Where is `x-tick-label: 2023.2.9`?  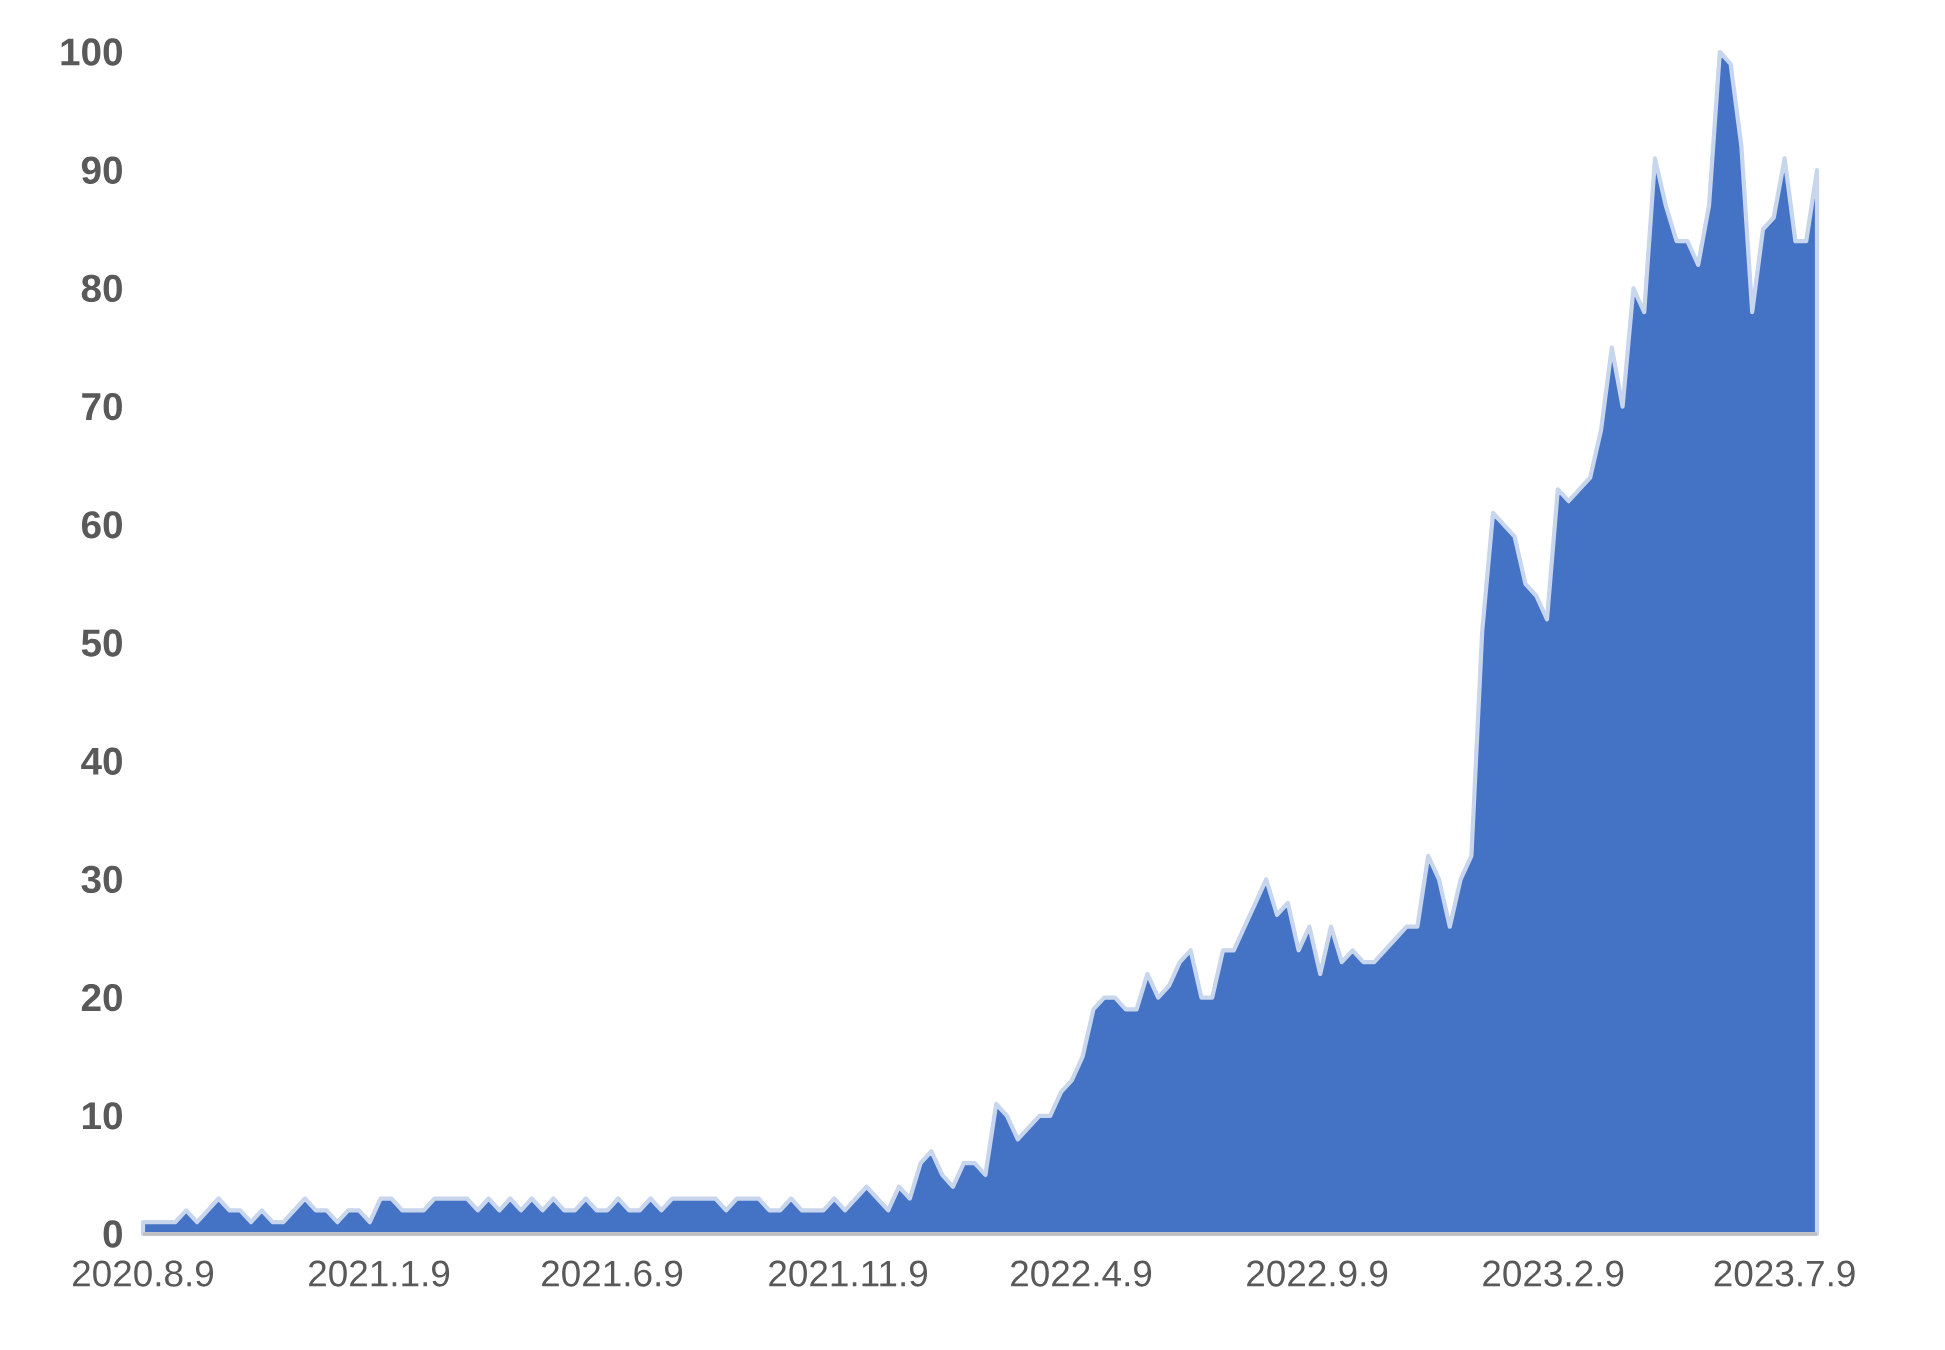 x-tick-label: 2023.2.9 is located at coordinates (1553, 1273).